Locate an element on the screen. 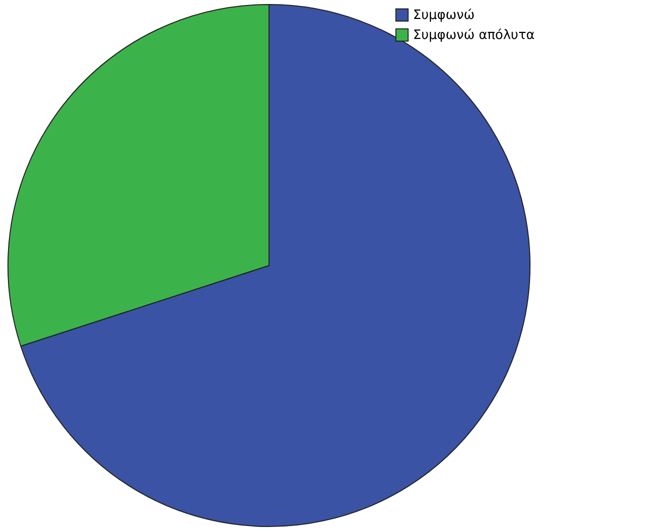 This screenshot has height=531, width=662. legend-label: Συμφωνώ απόλυτα is located at coordinates (474, 35).